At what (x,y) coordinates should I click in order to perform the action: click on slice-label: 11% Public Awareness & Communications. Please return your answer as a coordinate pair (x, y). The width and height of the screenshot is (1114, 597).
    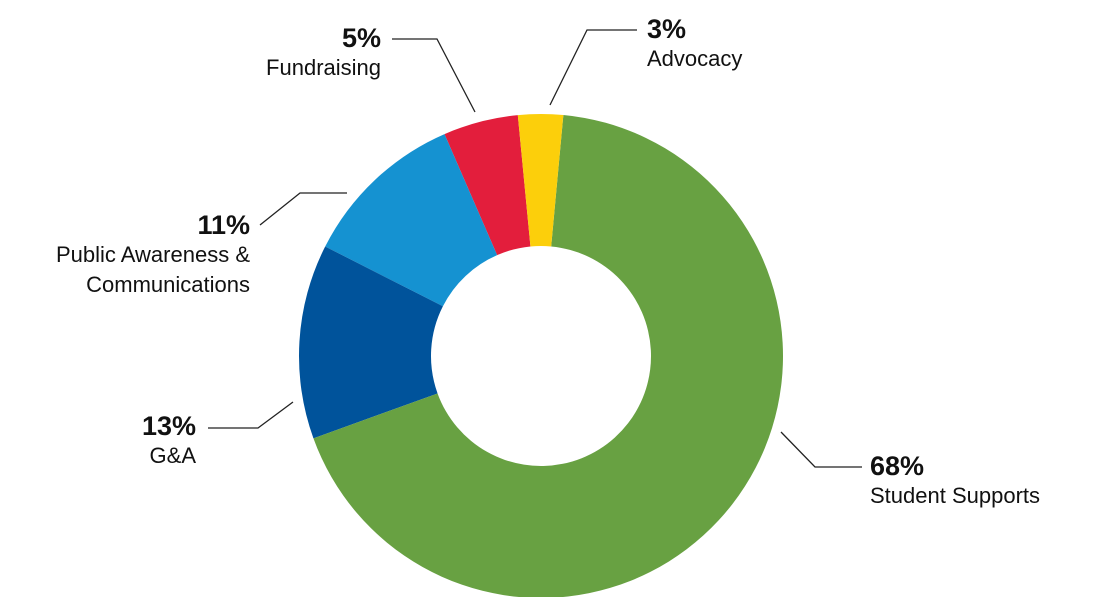
    Looking at the image, I should click on (135, 255).